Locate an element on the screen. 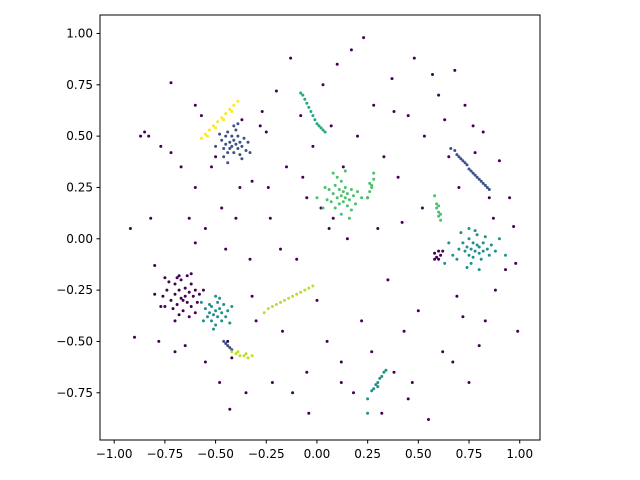  x-tick-label: 0.50 is located at coordinates (418, 454).